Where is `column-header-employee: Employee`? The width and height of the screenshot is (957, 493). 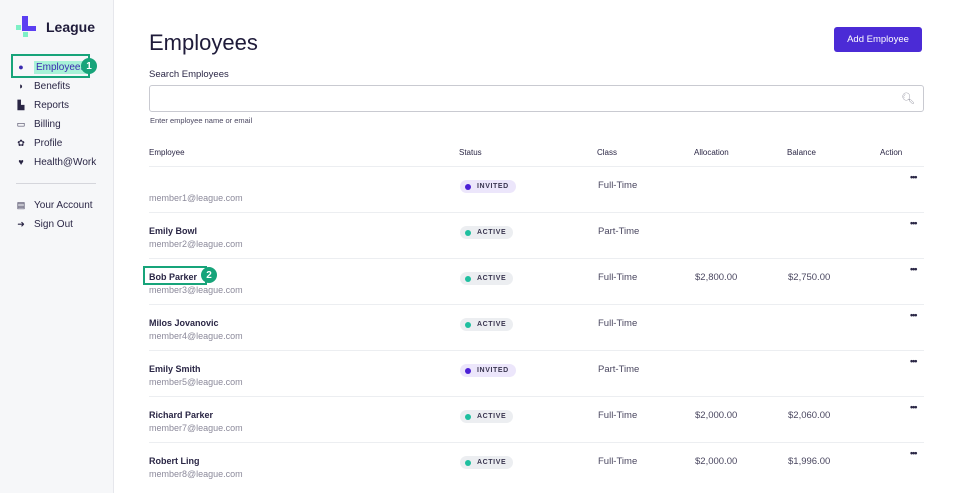 column-header-employee: Employee is located at coordinates (167, 152).